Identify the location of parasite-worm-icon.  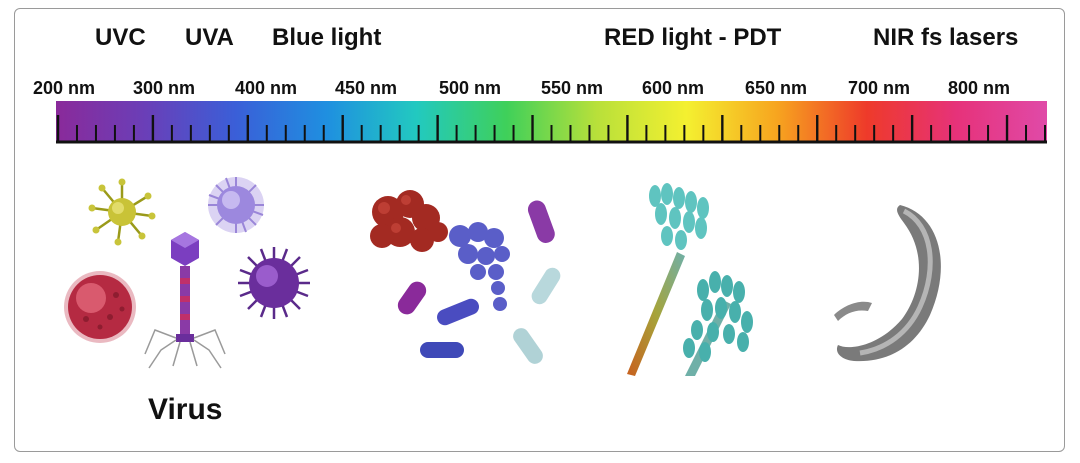
(887, 283).